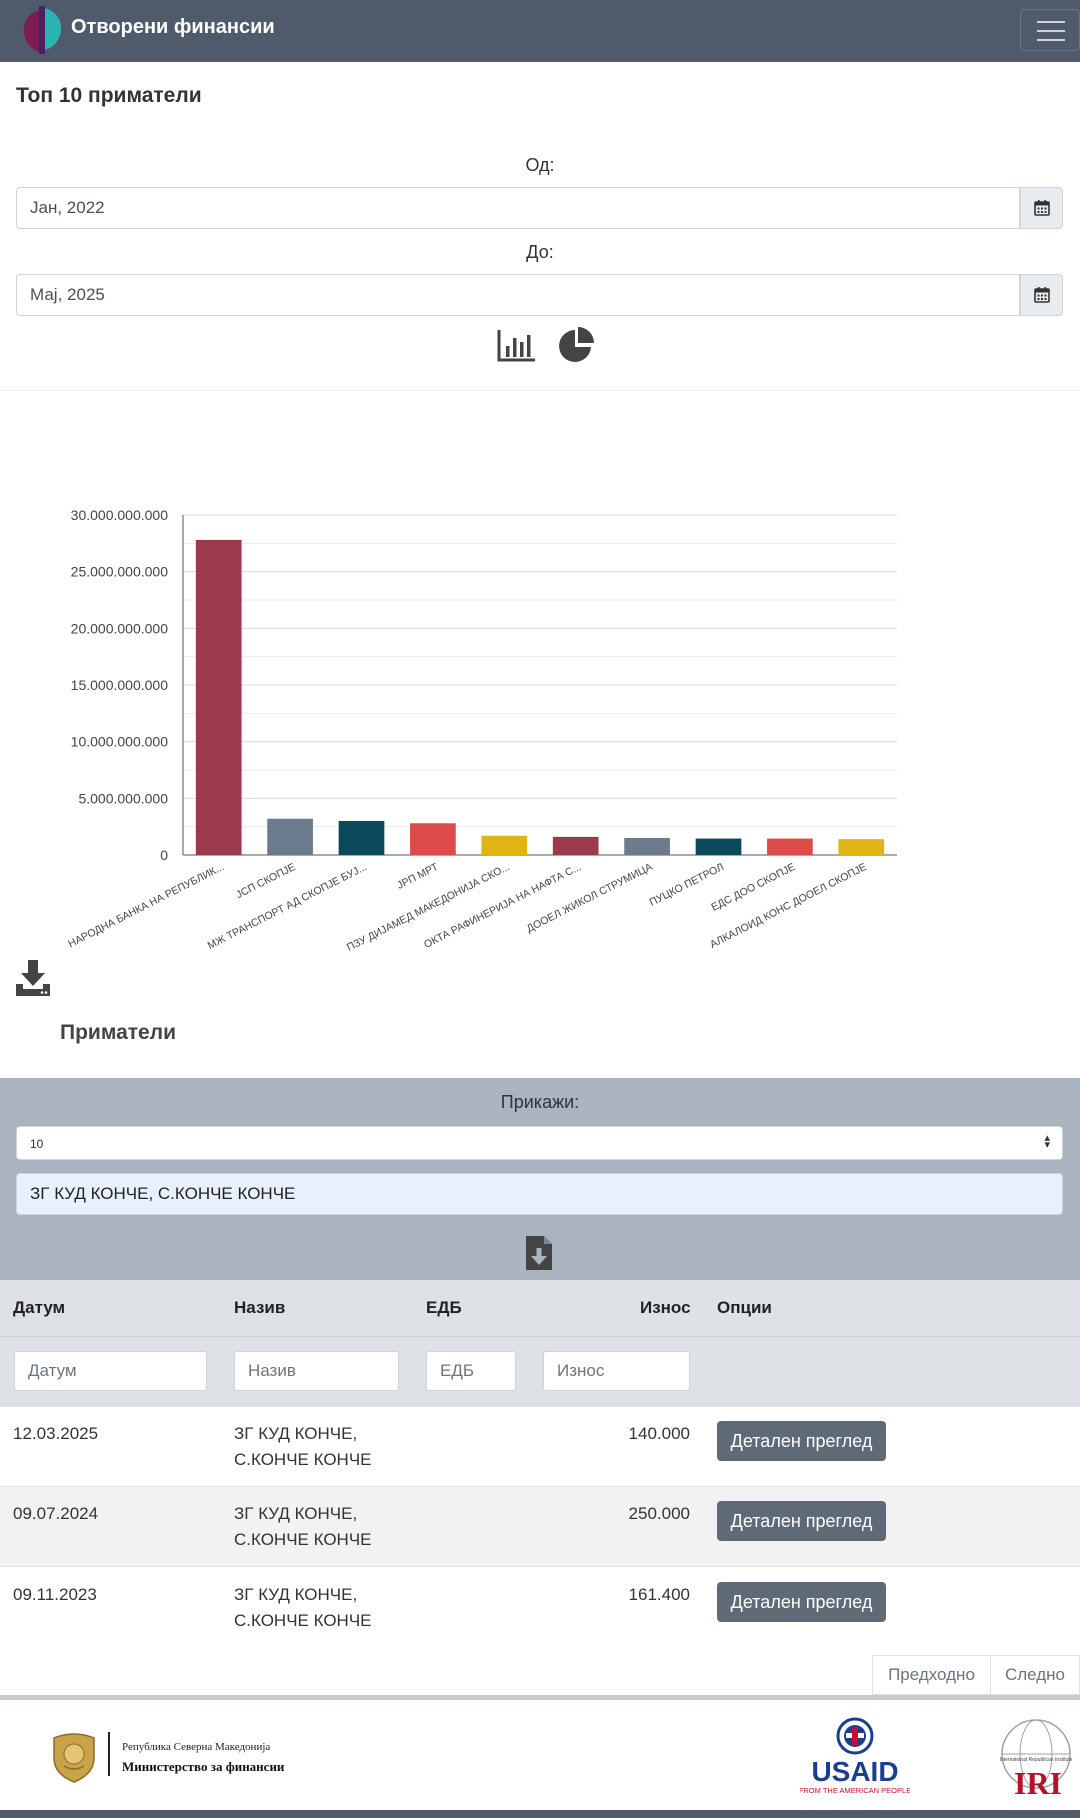 Image resolution: width=1080 pixels, height=1818 pixels. What do you see at coordinates (56, 1433) in the screenshot?
I see `row-date: 12.03.2025` at bounding box center [56, 1433].